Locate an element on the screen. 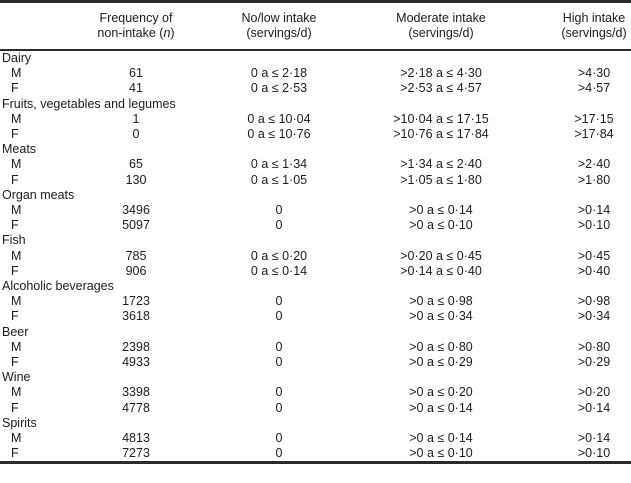 This screenshot has width=631, height=483. table-row: F 41 0 a ≤ 2·53 >2·53 a ≤ 4·57 >4·57 is located at coordinates (315, 88).